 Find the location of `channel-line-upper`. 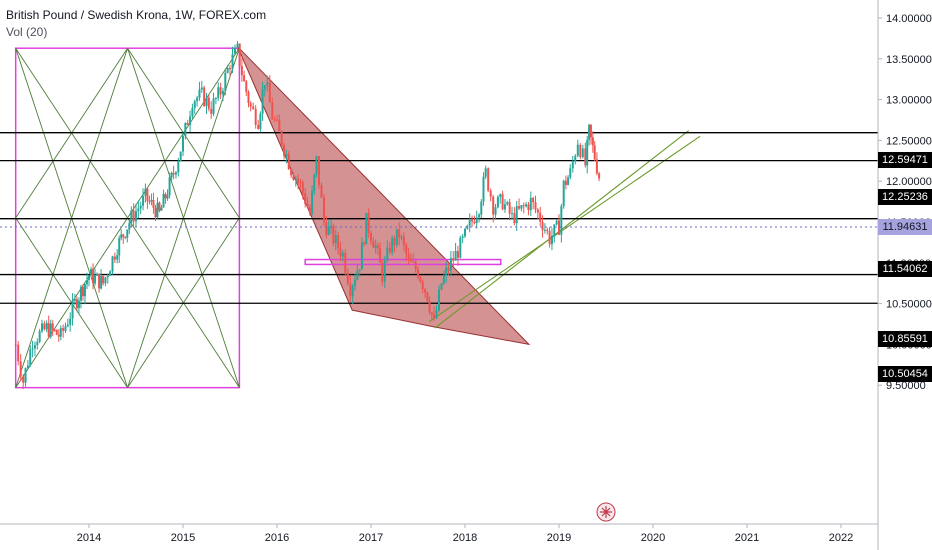

channel-line-upper is located at coordinates (564, 229).